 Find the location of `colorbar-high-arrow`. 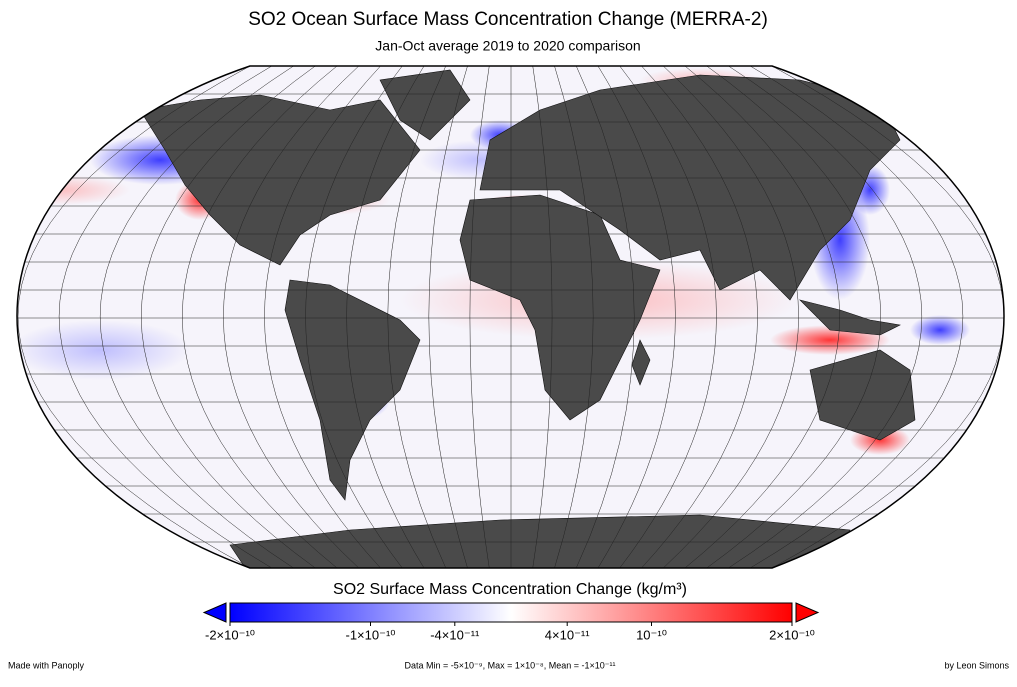

colorbar-high-arrow is located at coordinates (807, 612).